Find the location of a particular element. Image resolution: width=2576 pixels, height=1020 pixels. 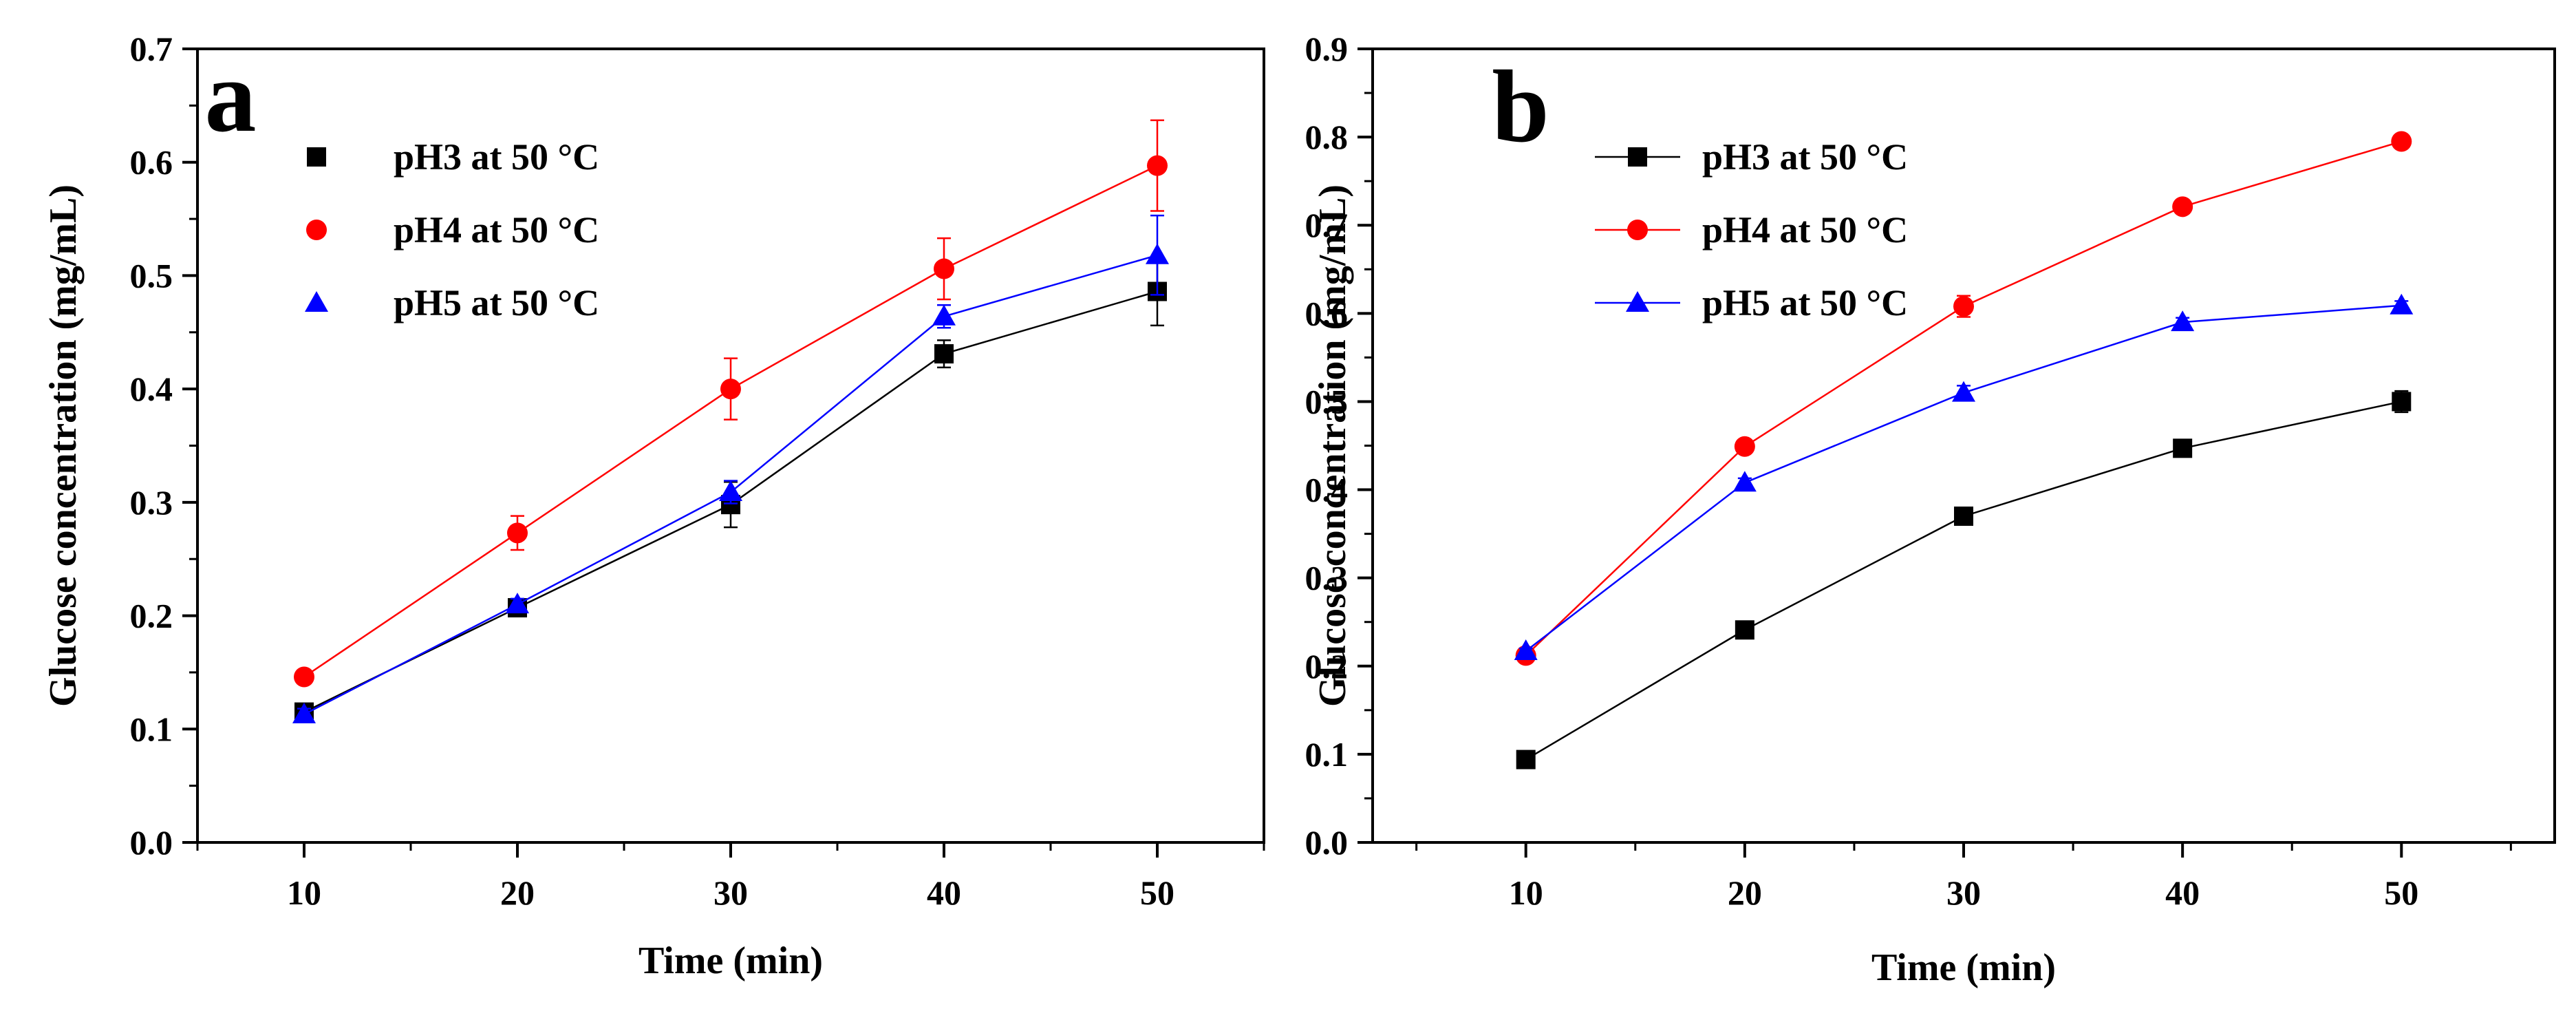

series-square is located at coordinates (1964, 579).